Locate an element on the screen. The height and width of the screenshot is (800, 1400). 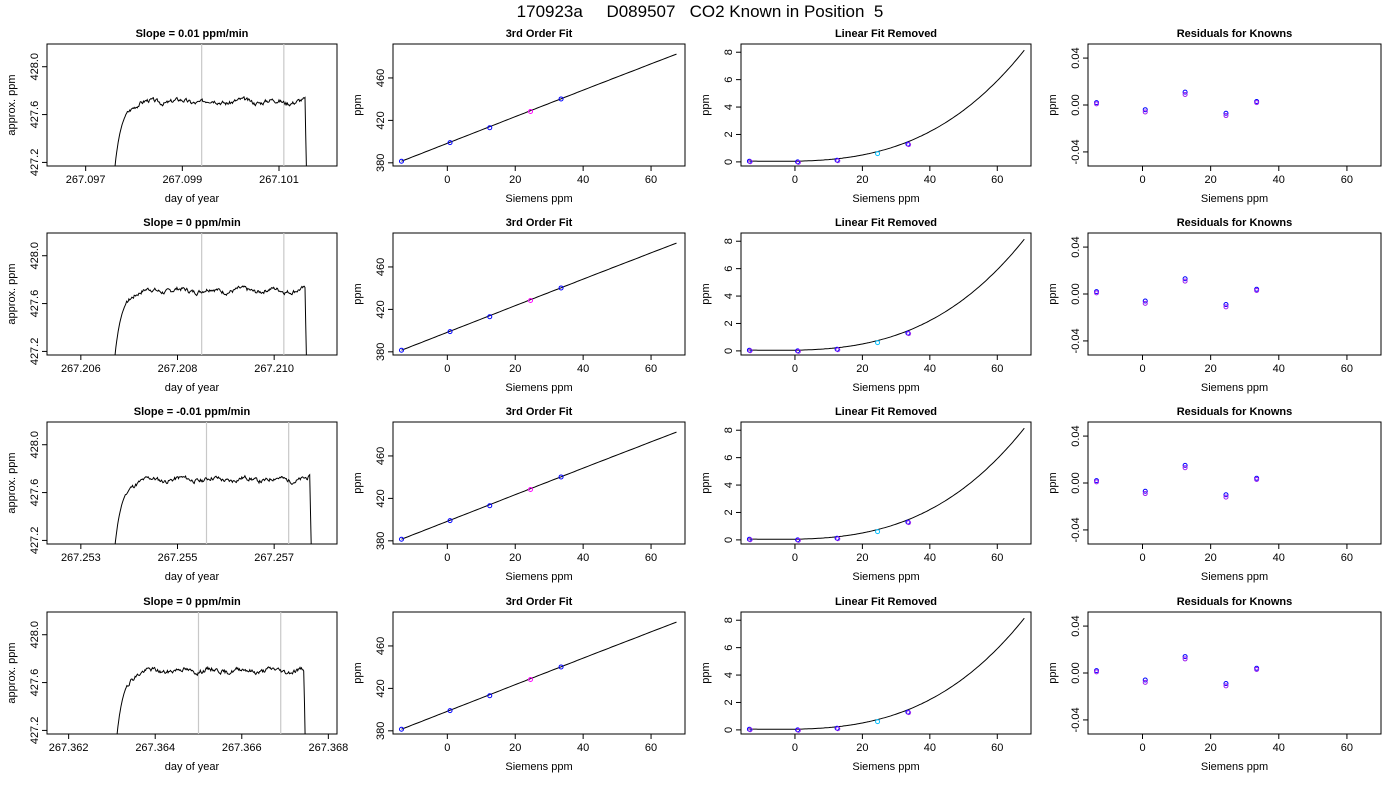
x-tick-label: 267.257 is located at coordinates (274, 558).